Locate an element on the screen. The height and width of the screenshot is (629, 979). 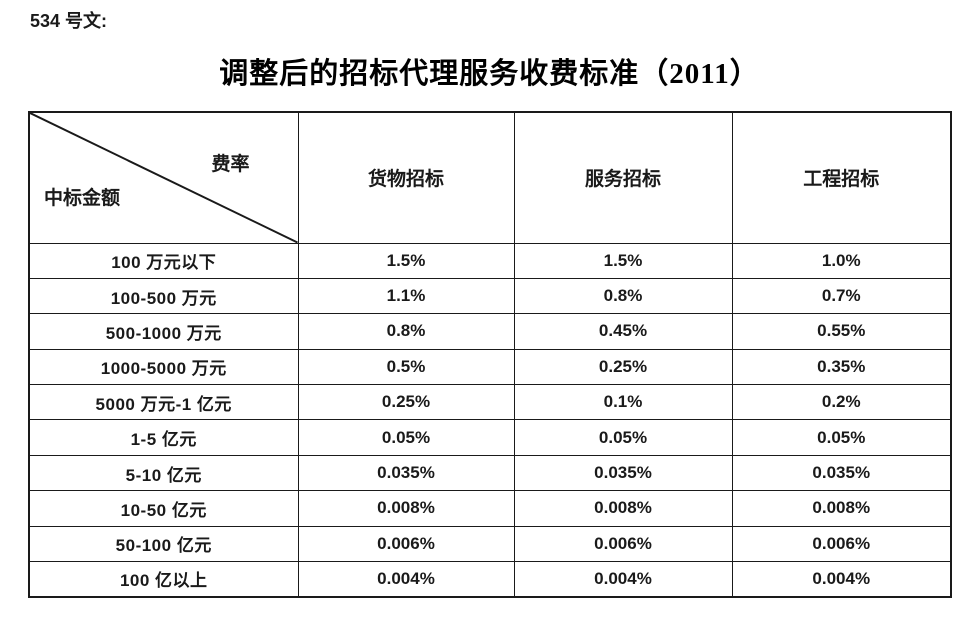
row-label: 100 亿以上 is located at coordinates (163, 579).